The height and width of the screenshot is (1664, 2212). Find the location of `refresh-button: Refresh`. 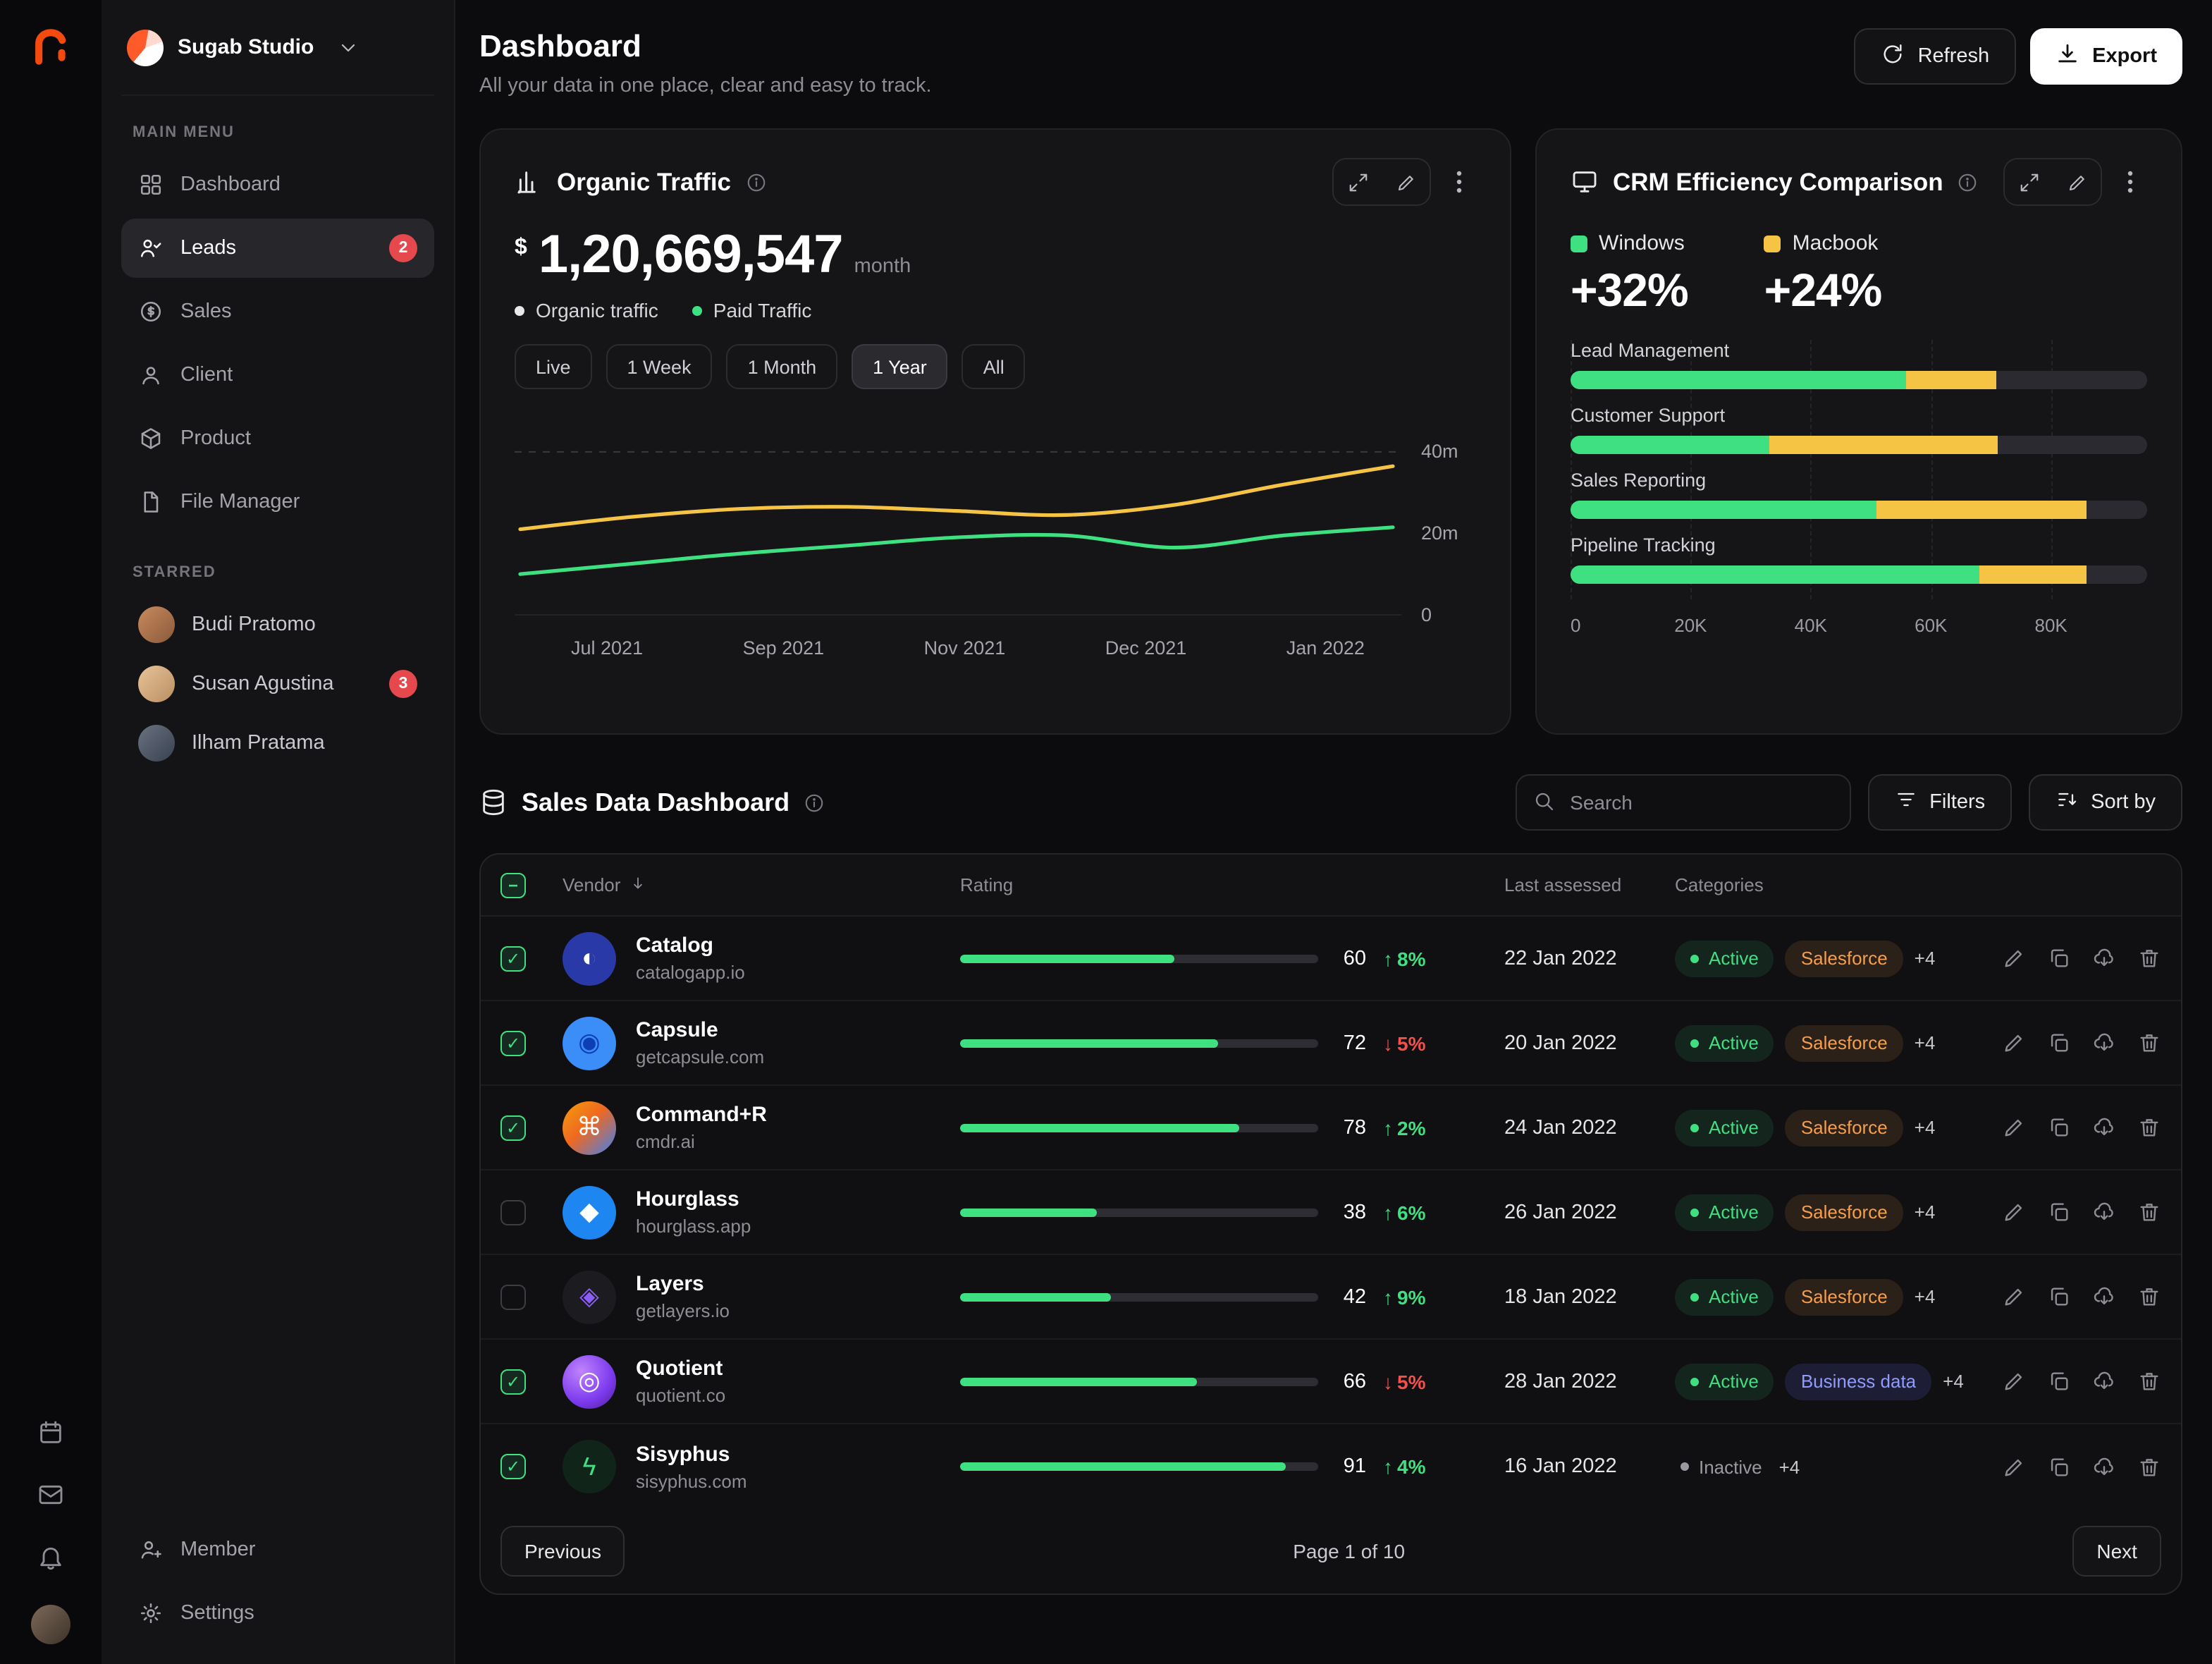

refresh-button: Refresh is located at coordinates (1935, 57).